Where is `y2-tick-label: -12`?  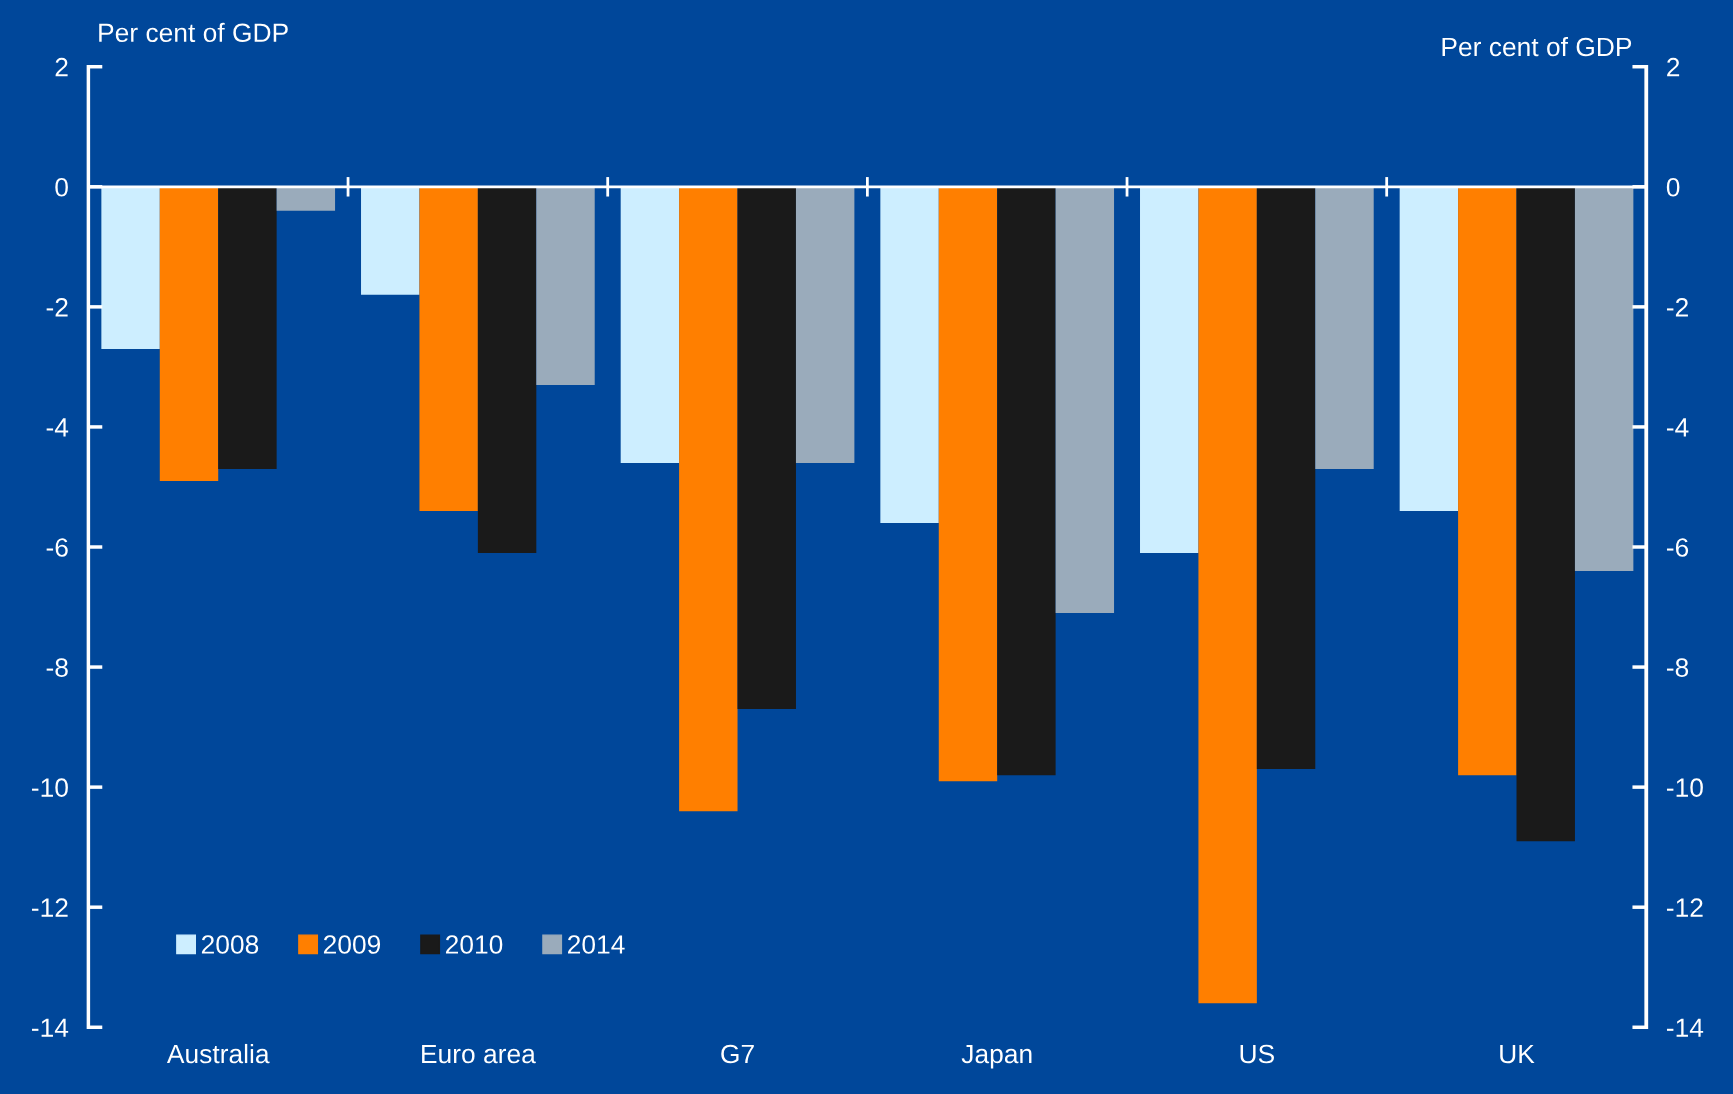 y2-tick-label: -12 is located at coordinates (1684, 907).